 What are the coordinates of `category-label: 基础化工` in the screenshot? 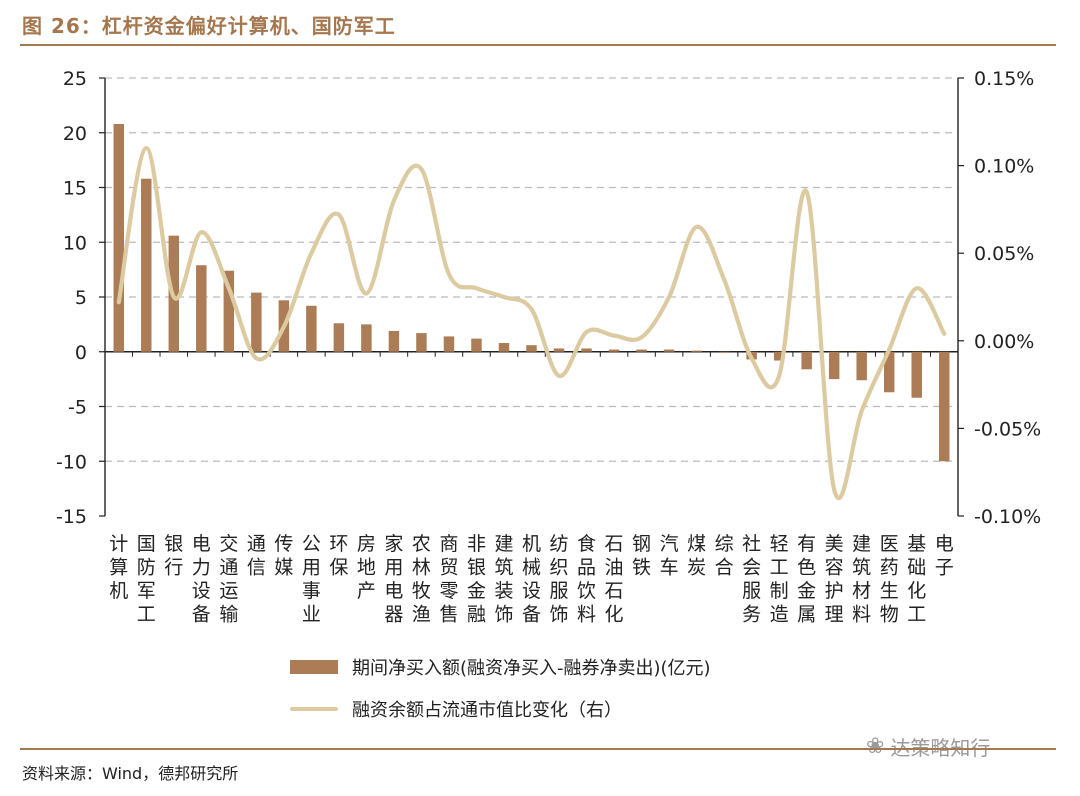 It's located at (916, 579).